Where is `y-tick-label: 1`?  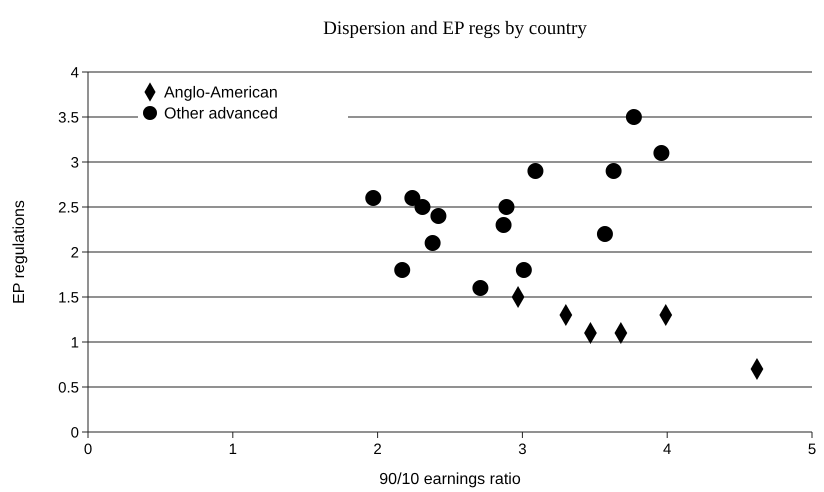 y-tick-label: 1 is located at coordinates (74, 343).